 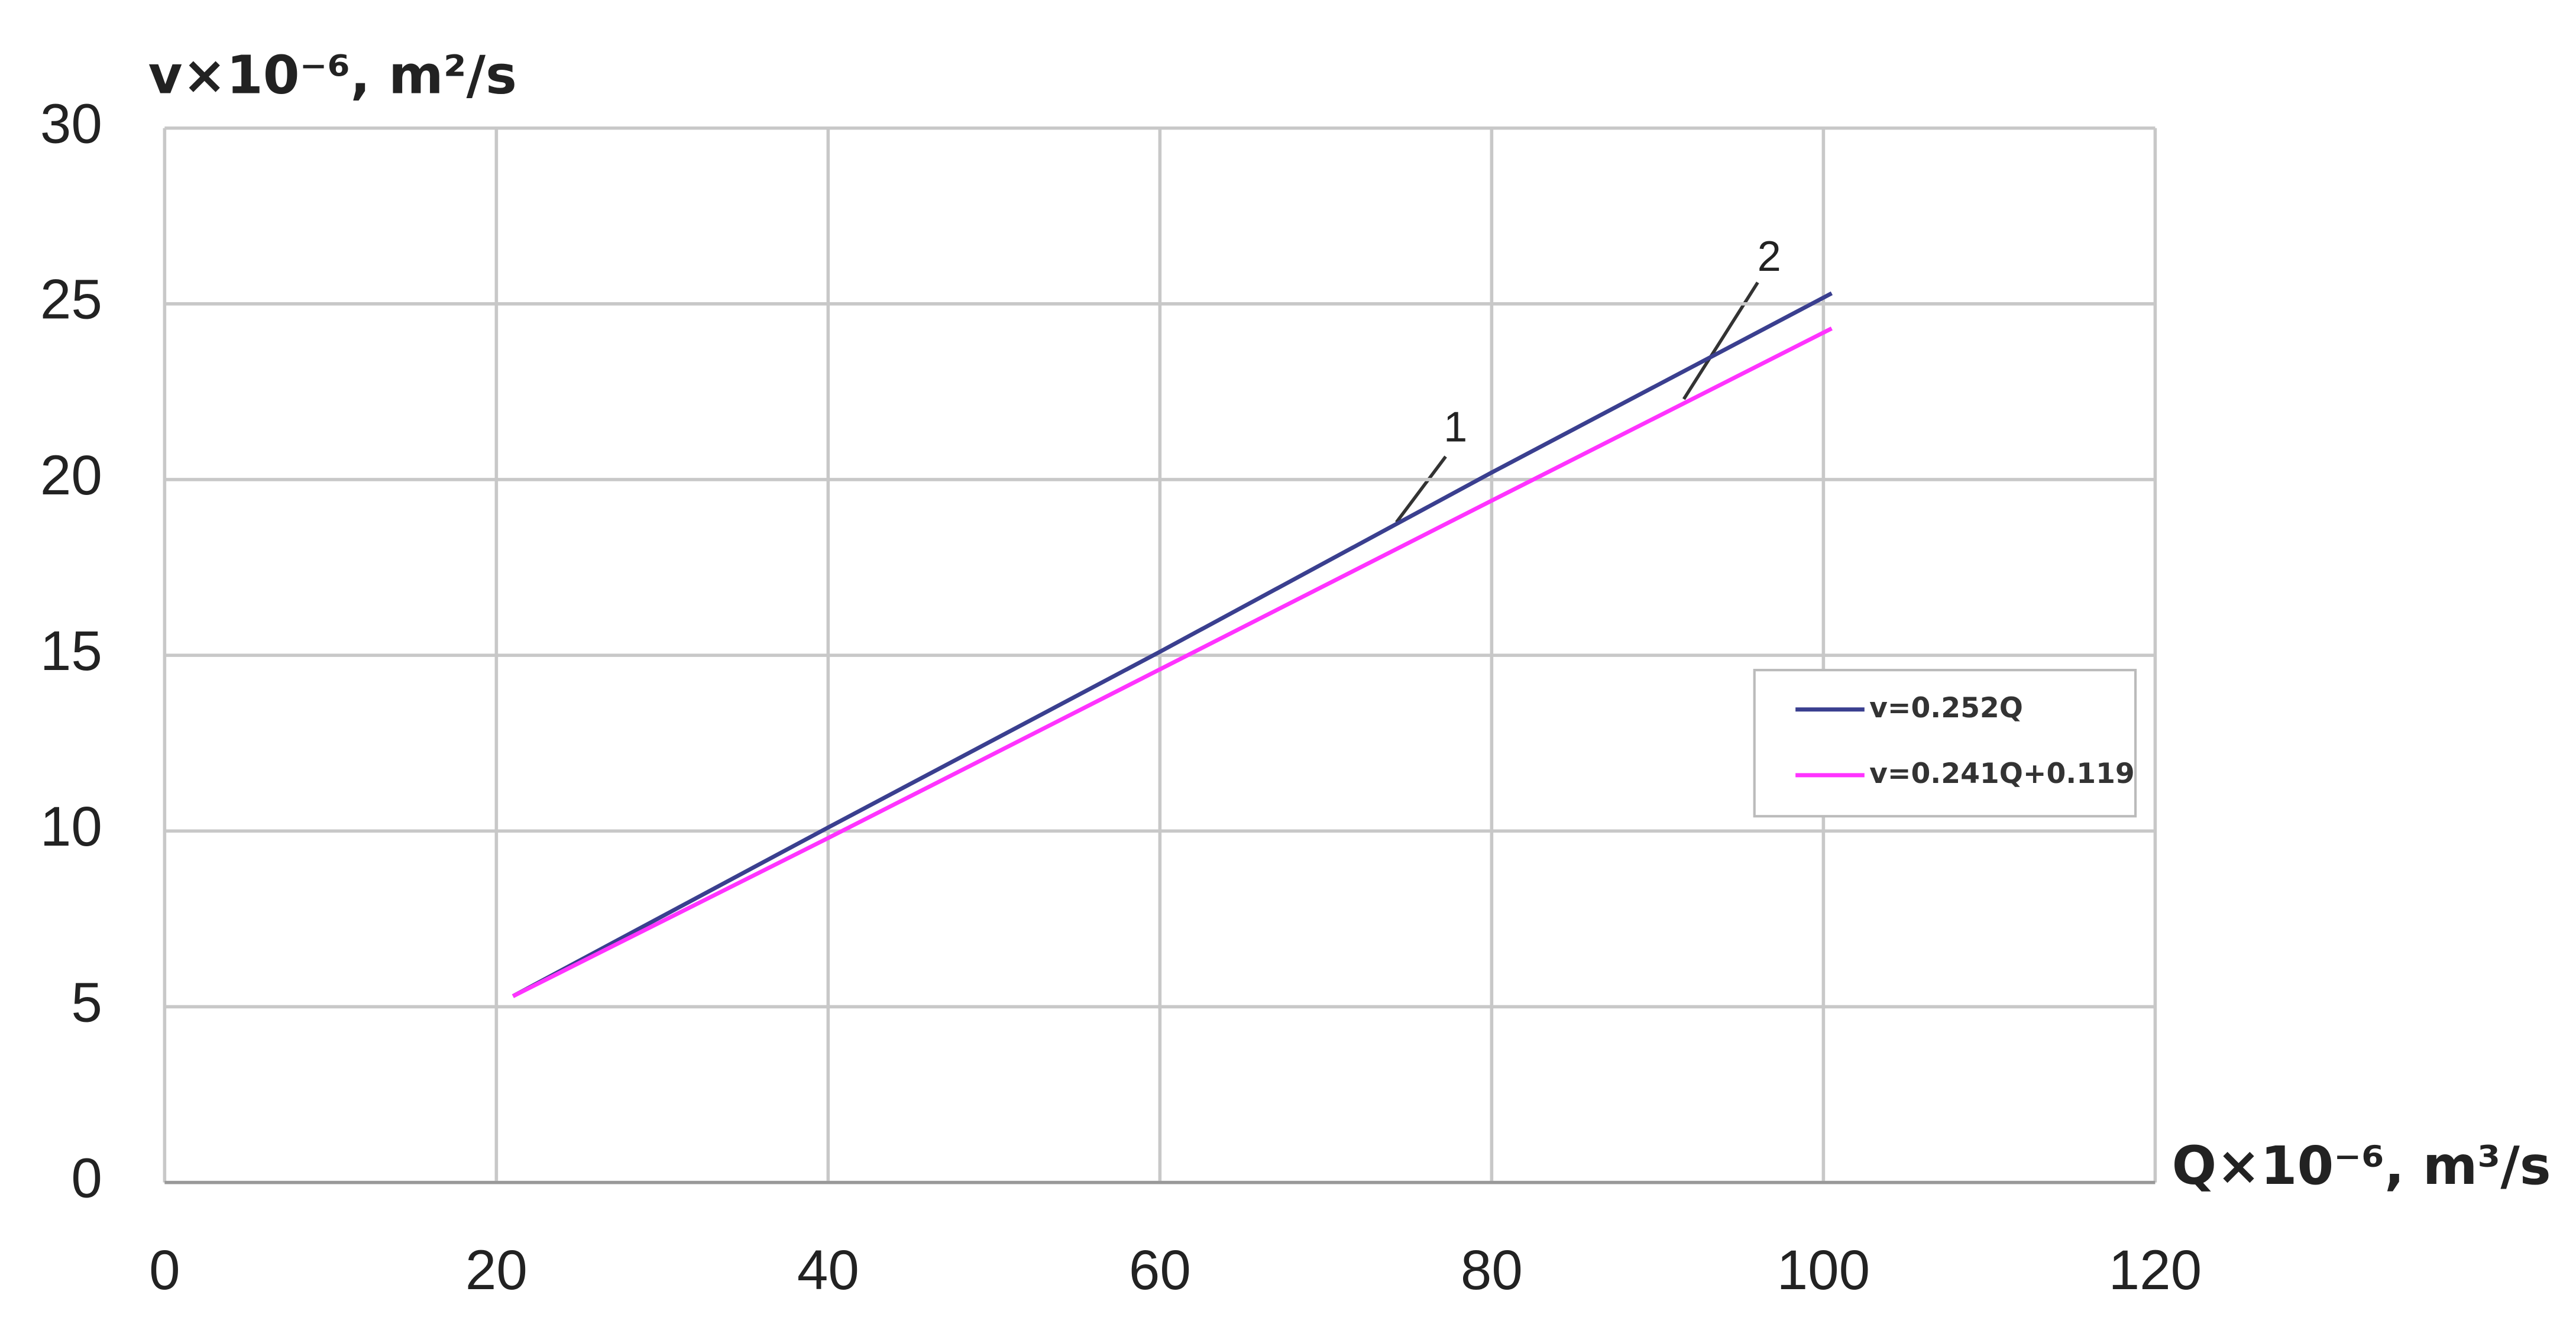 I want to click on x-tick-label: 100, so click(x=1824, y=1270).